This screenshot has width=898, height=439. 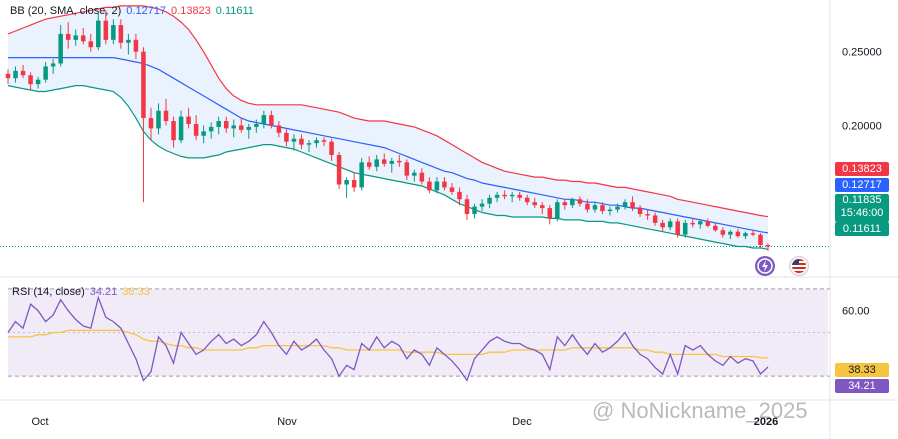 What do you see at coordinates (765, 266) in the screenshot?
I see `lightning-icon` at bounding box center [765, 266].